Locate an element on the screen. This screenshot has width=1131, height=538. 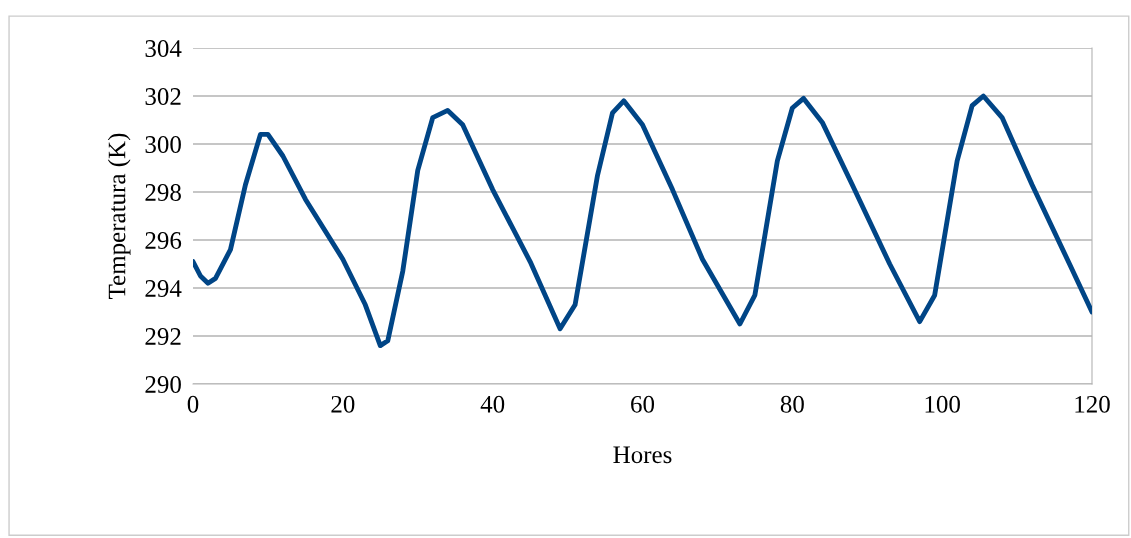
y-axis-title: Temperatura (K) is located at coordinates (119, 216).